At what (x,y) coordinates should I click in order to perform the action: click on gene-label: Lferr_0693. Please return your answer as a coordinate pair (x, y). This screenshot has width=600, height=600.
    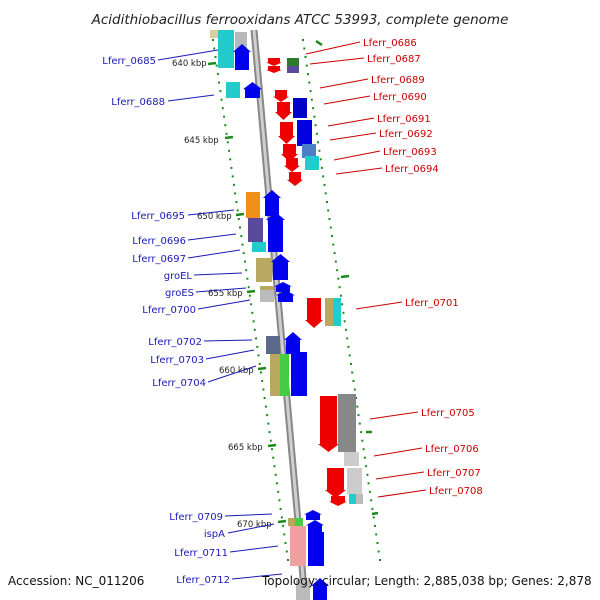
    Looking at the image, I should click on (410, 152).